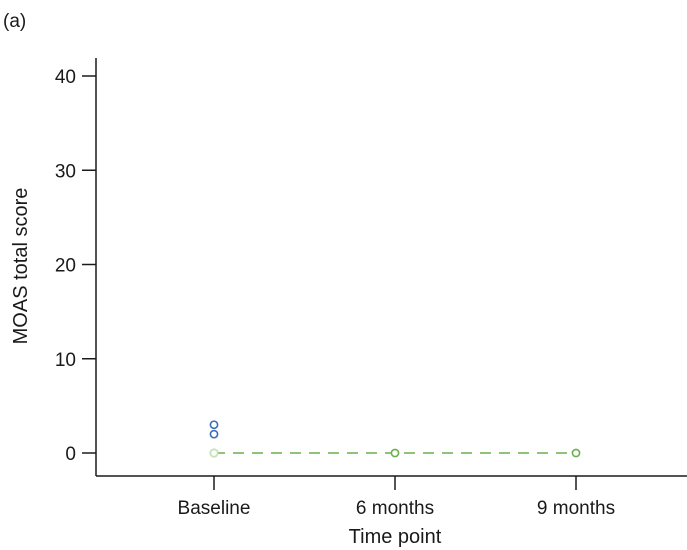 The image size is (687, 550). I want to click on y-tick-label: 10, so click(65, 360).